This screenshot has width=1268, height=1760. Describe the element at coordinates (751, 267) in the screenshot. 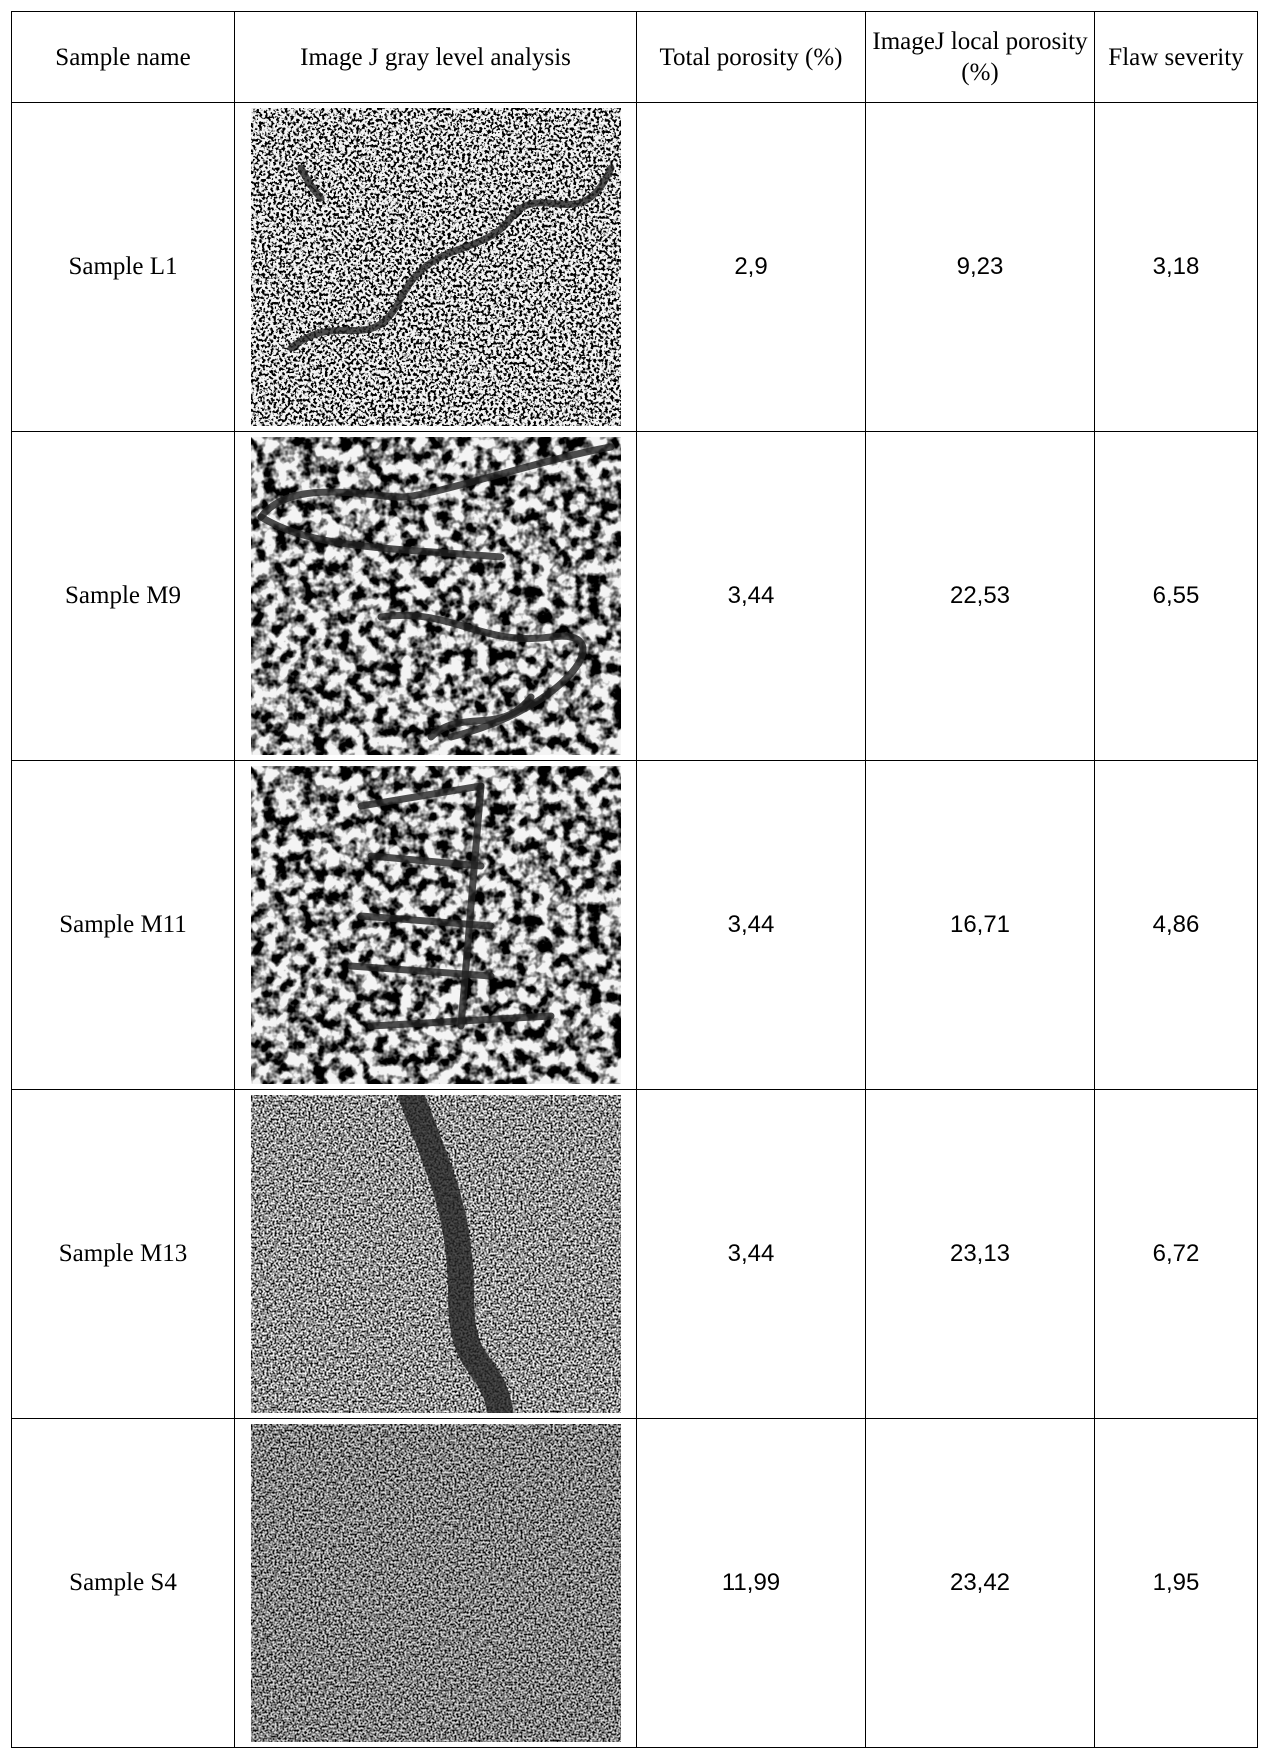

I see `value-cell: 2,9` at that location.